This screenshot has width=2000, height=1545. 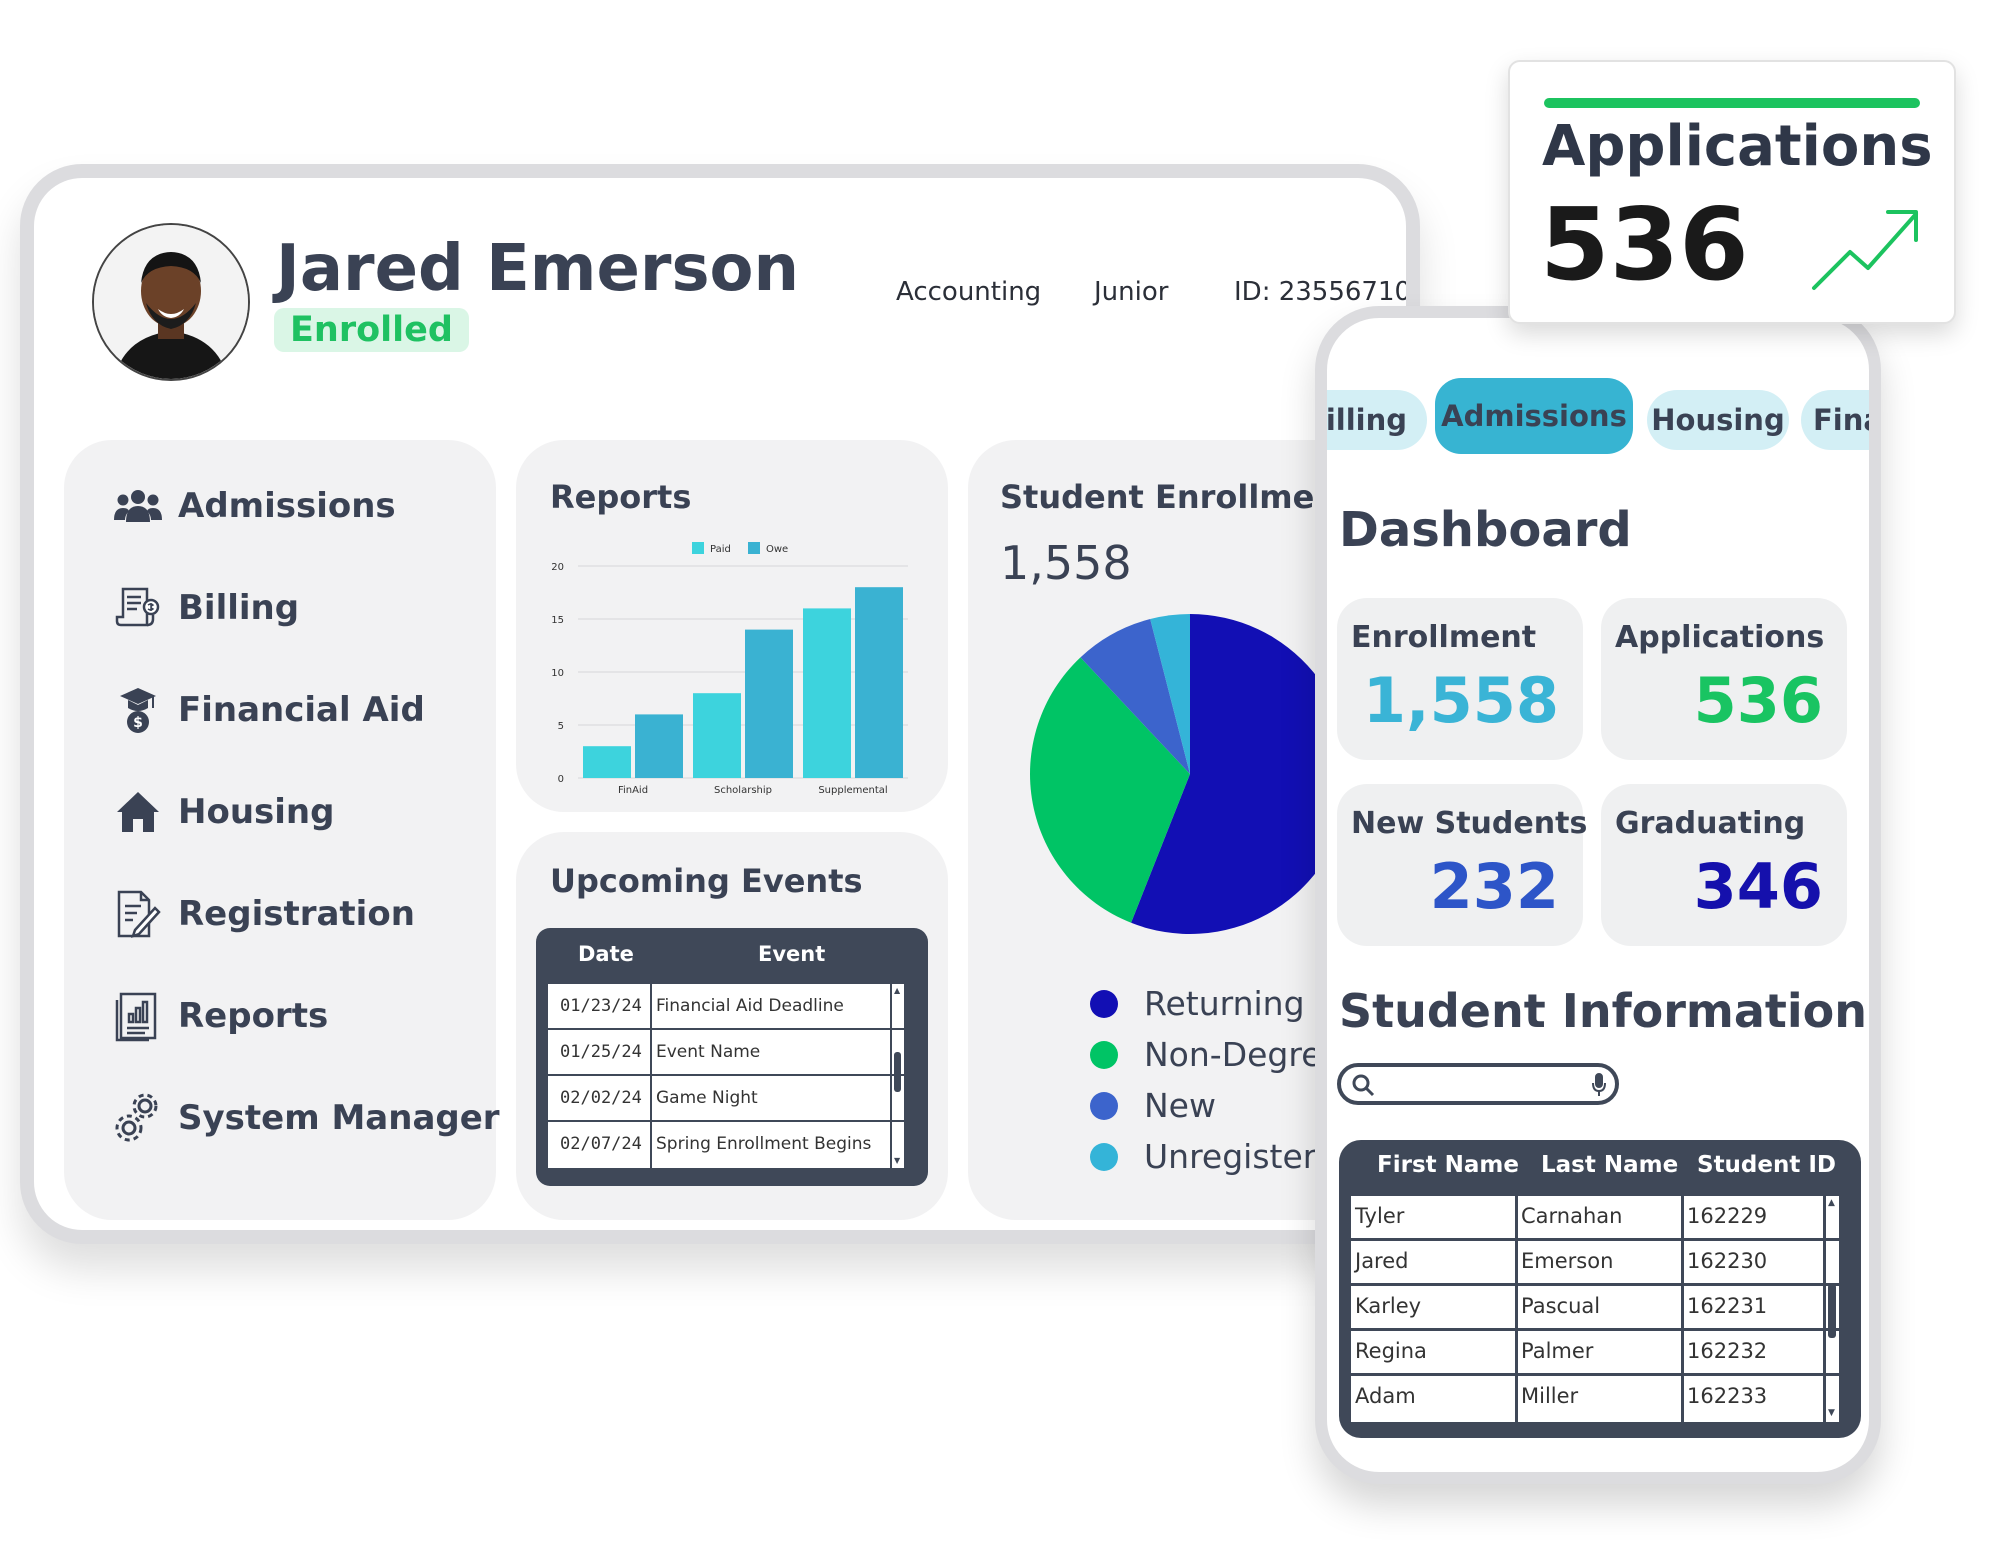 I want to click on pie-slice-returning, so click(x=1240, y=774).